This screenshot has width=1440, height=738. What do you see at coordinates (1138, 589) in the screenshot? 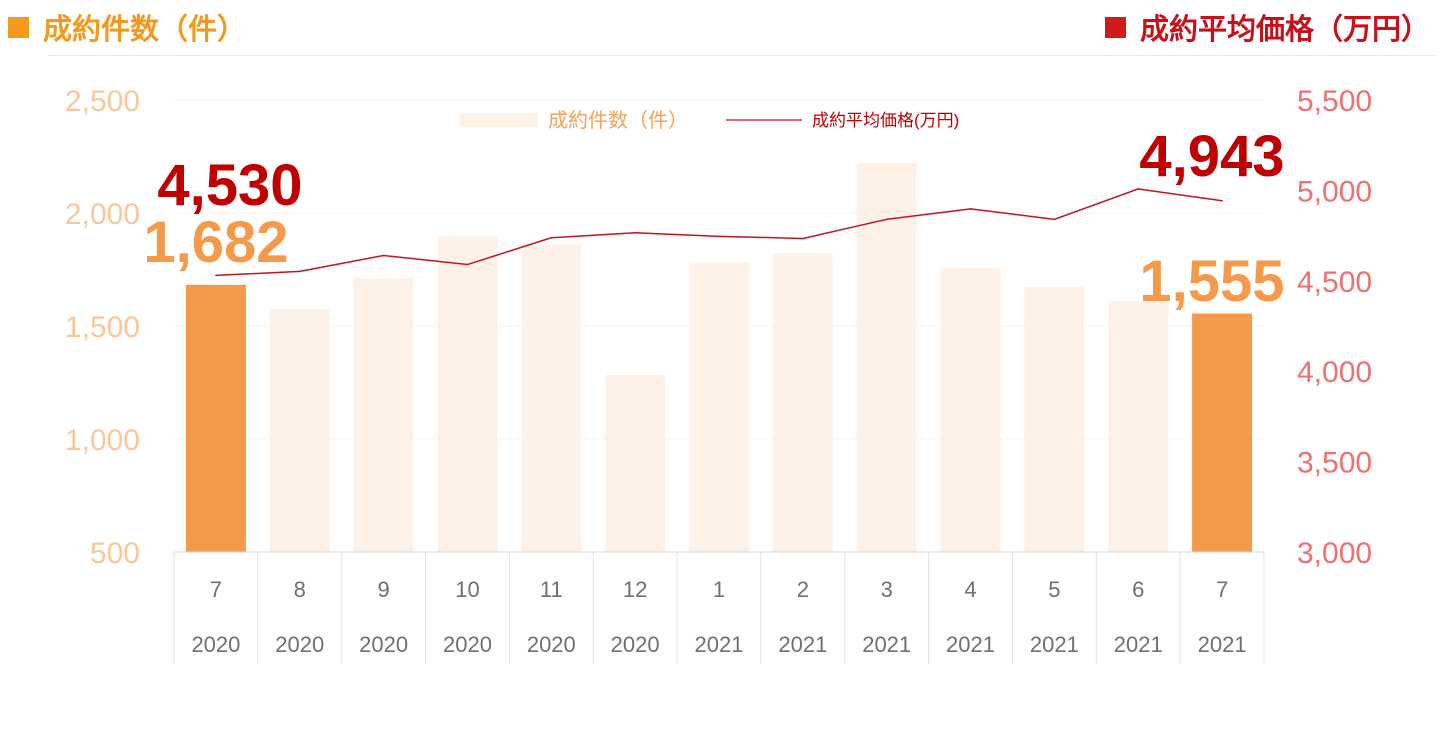
I see `x-tick-month: 6` at bounding box center [1138, 589].